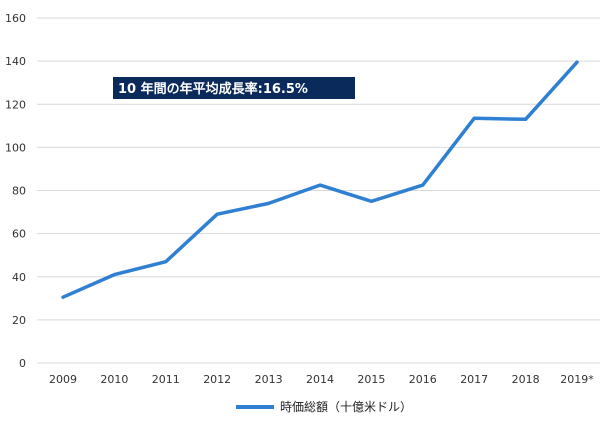 This screenshot has width=603, height=425. I want to click on y-tick-label: 120, so click(15, 104).